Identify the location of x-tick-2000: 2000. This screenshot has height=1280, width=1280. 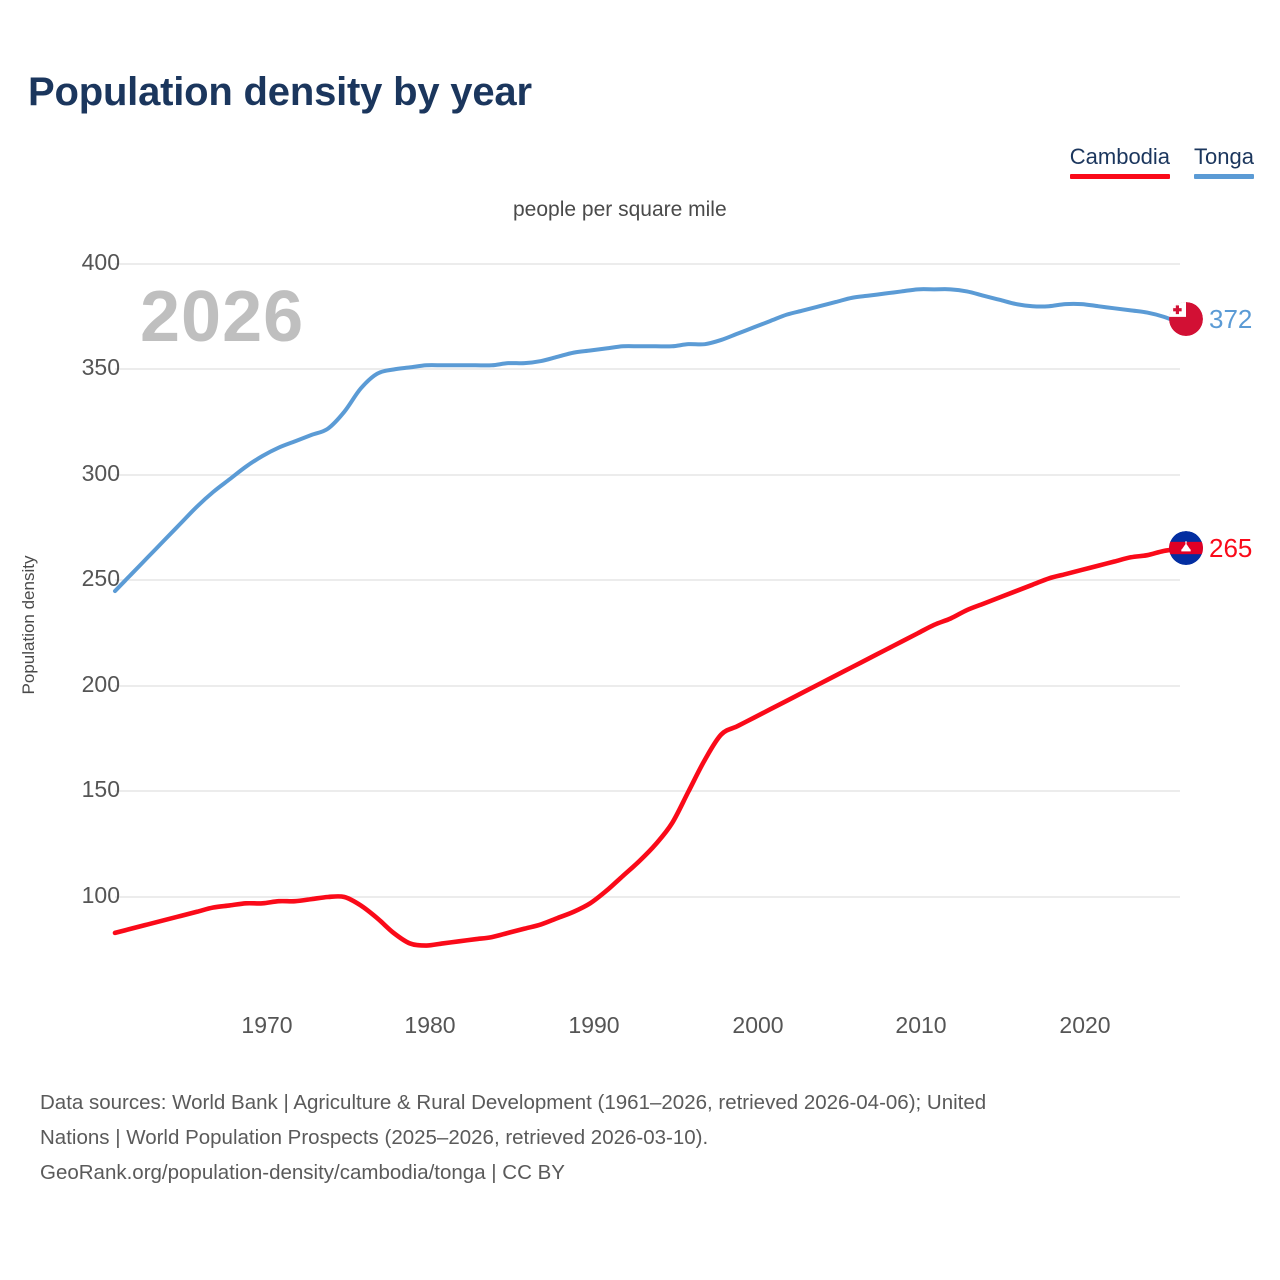
(758, 1025).